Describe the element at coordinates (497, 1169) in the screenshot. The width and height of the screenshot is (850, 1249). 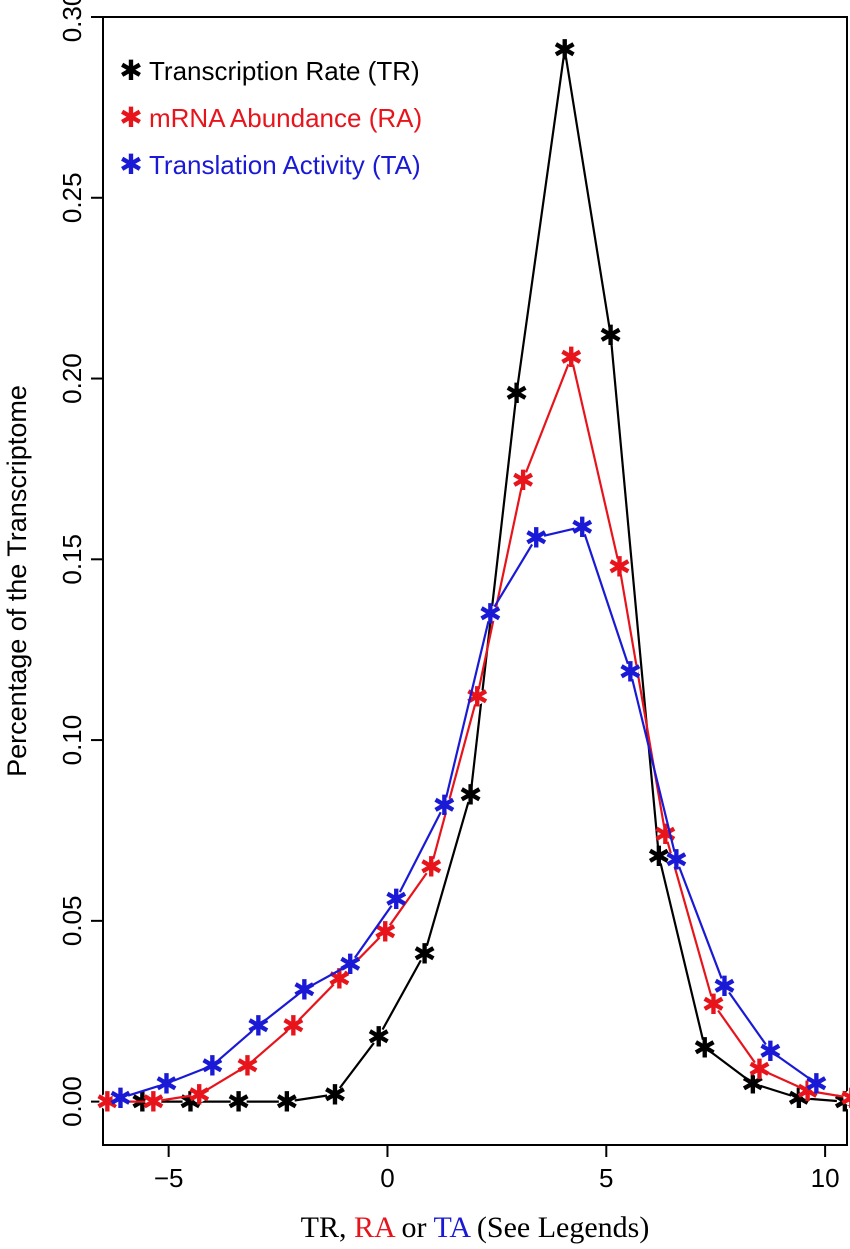
I see `x-axis: −5 0 5 10` at that location.